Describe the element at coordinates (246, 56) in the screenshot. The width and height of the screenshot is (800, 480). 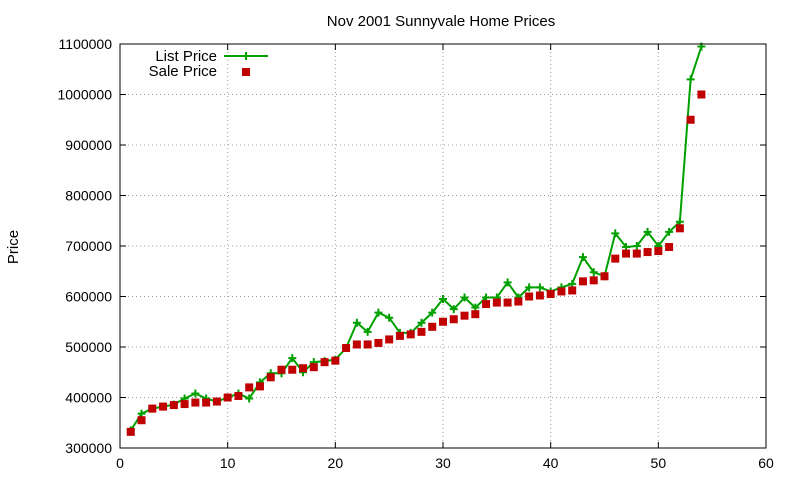
I see `legend-sample-list-marker` at that location.